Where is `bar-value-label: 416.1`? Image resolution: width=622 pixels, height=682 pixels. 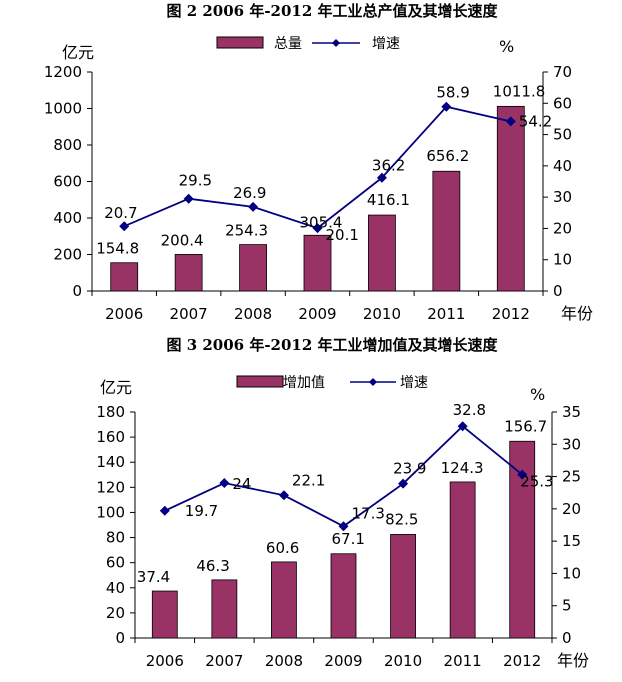
bar-value-label: 416.1 is located at coordinates (388, 200).